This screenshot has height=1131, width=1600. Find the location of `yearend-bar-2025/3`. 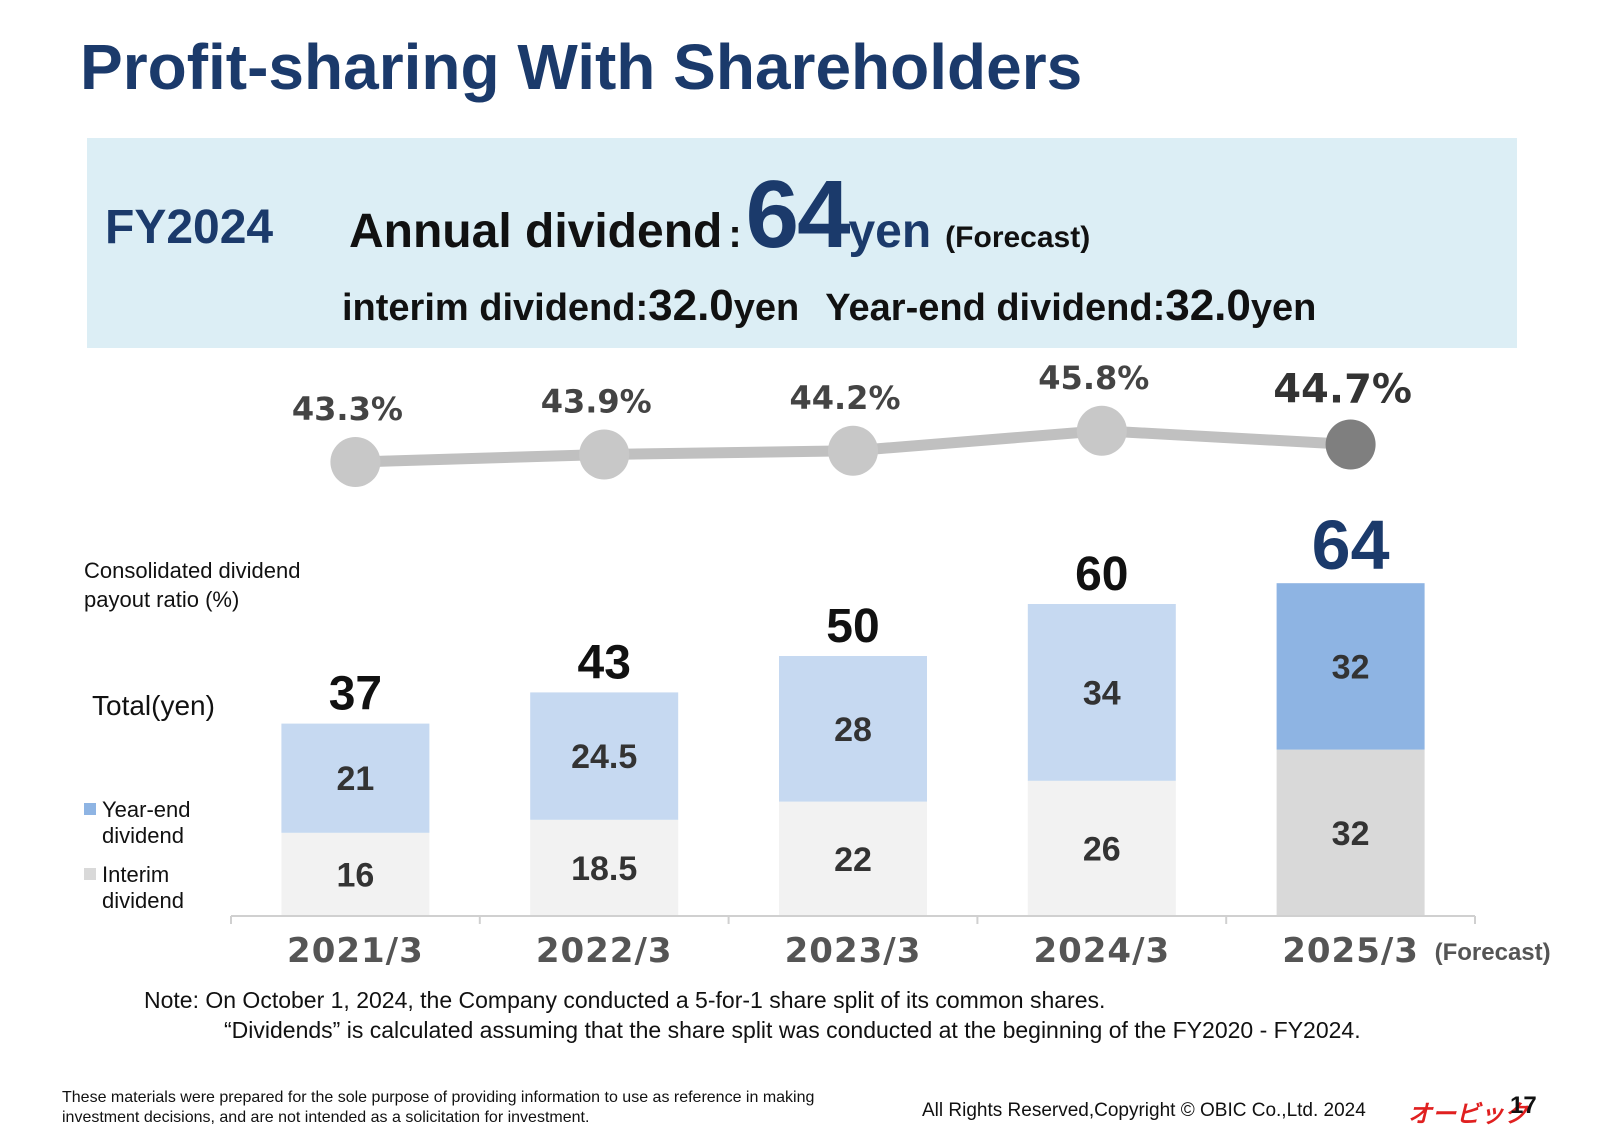

yearend-bar-2025/3 is located at coordinates (1350, 666).